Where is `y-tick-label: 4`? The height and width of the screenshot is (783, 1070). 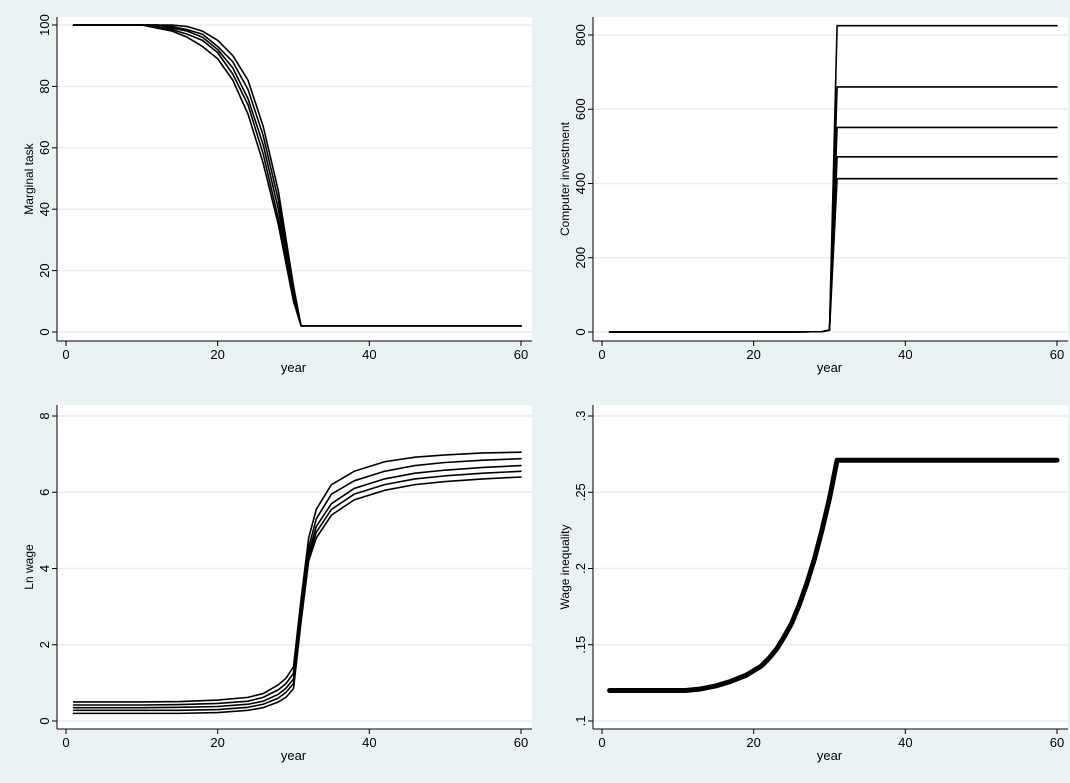 y-tick-label: 4 is located at coordinates (44, 568).